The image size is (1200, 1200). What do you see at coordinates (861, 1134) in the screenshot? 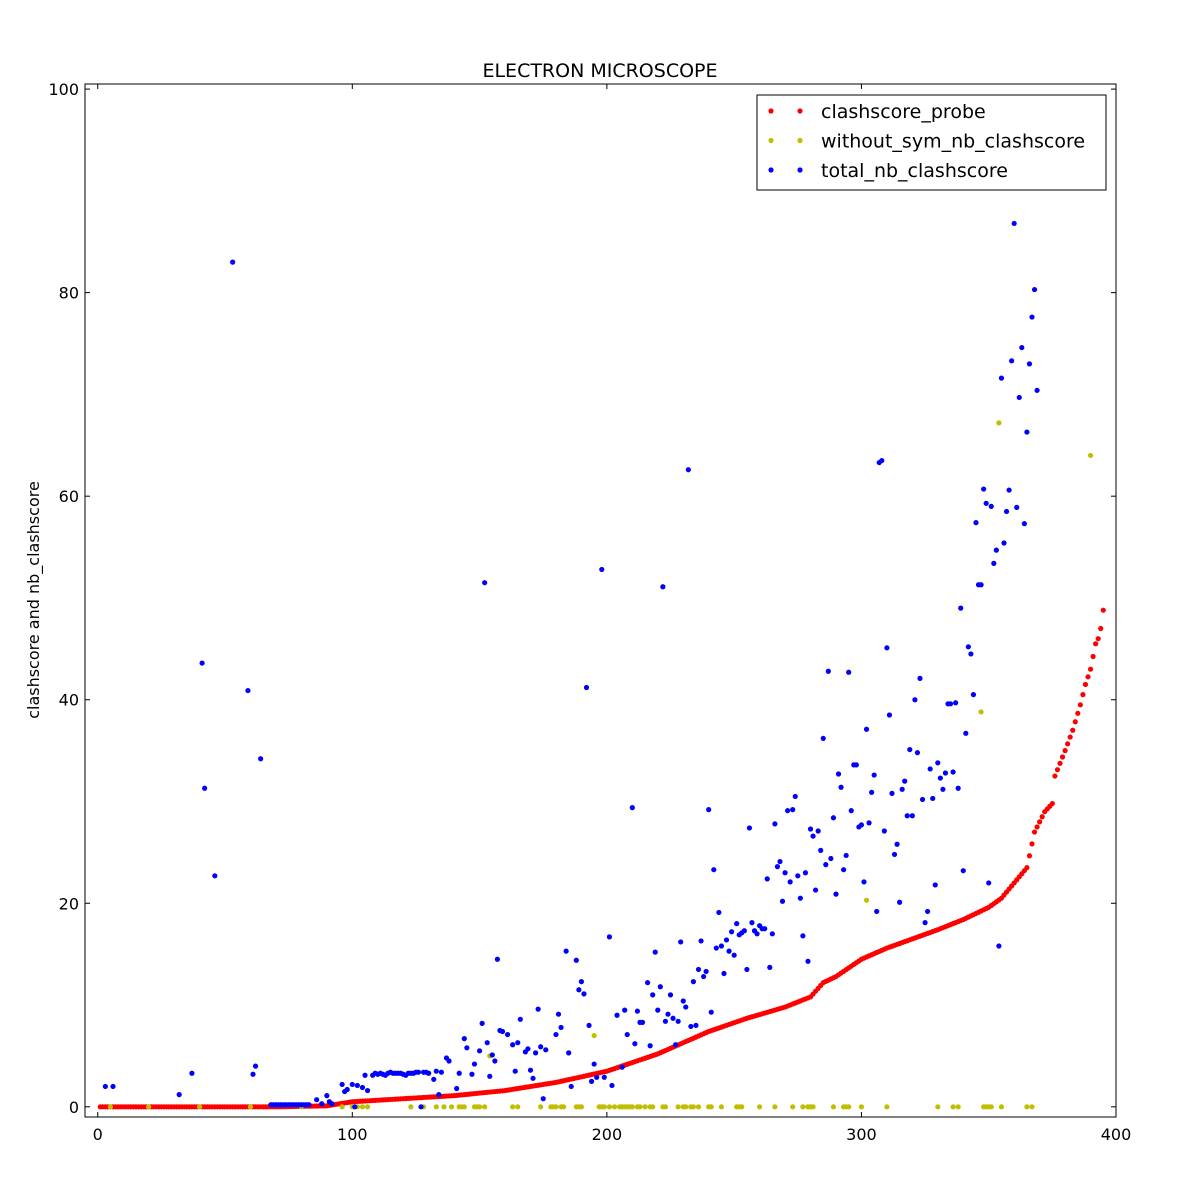
I see `x-tick-label: 300` at bounding box center [861, 1134].